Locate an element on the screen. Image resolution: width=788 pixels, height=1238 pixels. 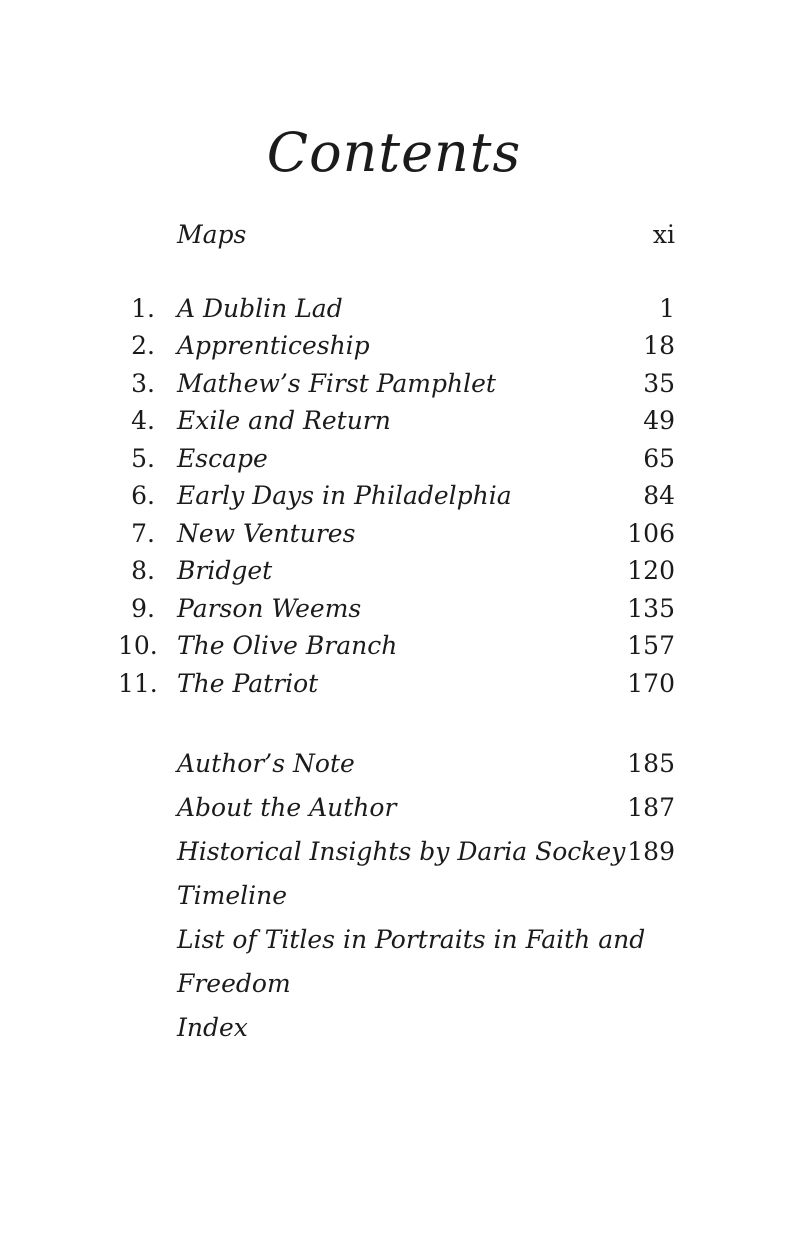
page-number: 189 is located at coordinates (651, 851).